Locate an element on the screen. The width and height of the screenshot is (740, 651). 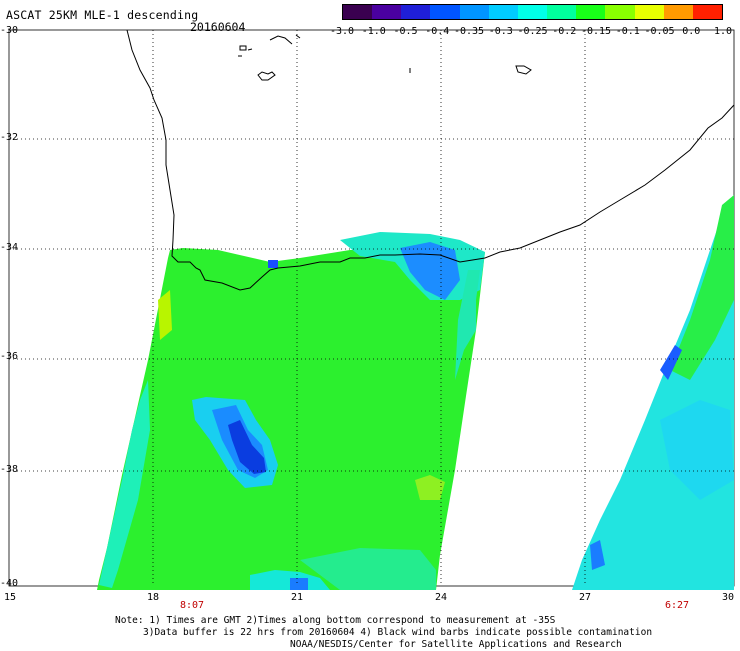
colorbar-label: -0.5 is located at coordinates (405, 31).